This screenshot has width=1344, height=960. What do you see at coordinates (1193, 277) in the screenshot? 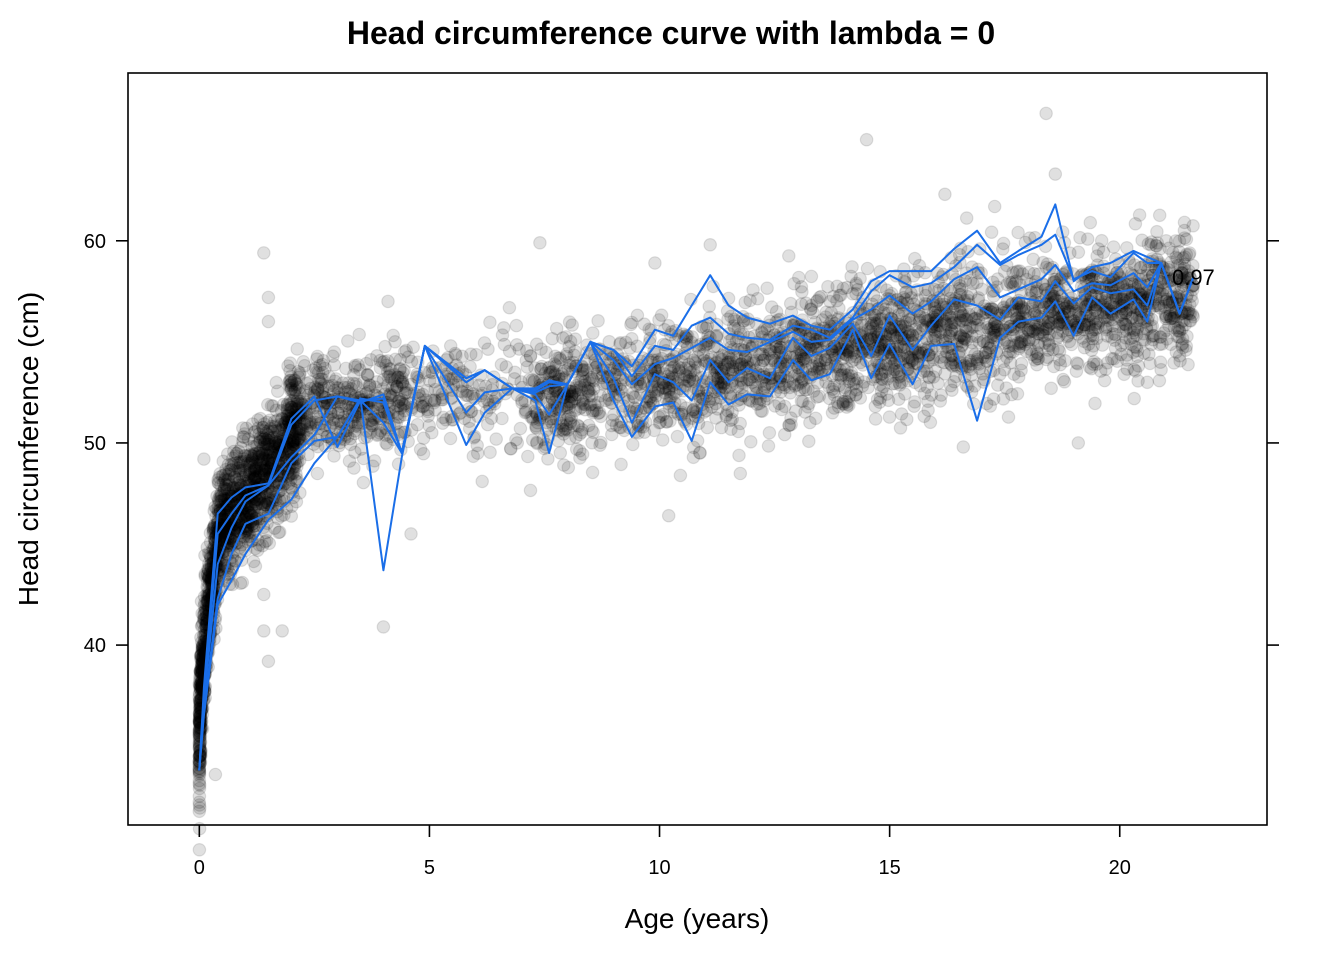
I see `line-end-label: 0.97` at bounding box center [1193, 277].